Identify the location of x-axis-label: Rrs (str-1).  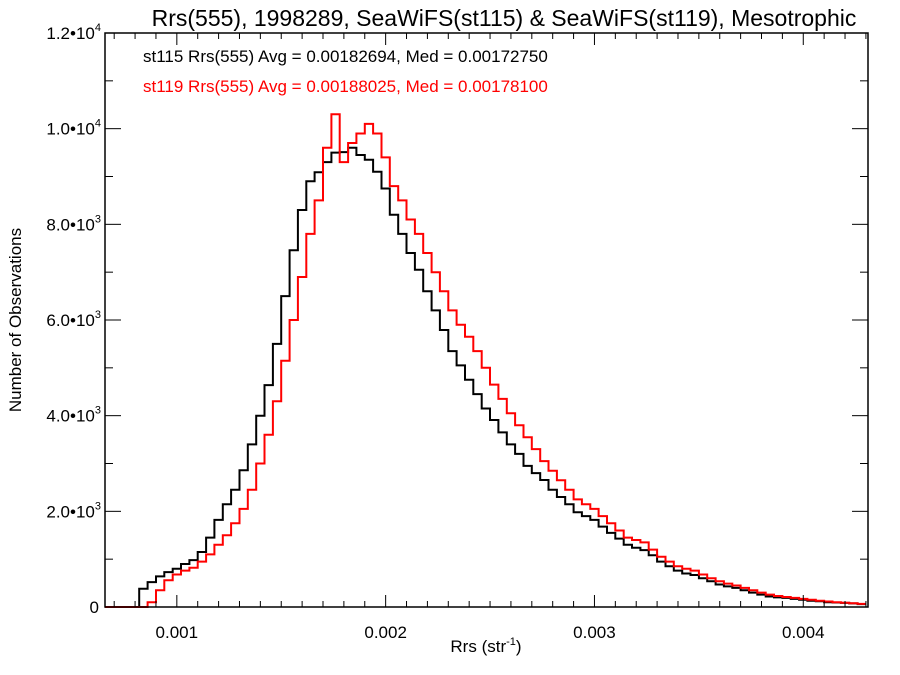
(485, 646).